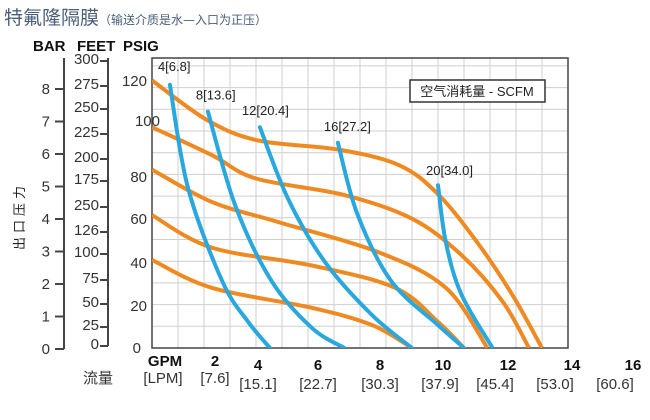 This screenshot has width=650, height=420. What do you see at coordinates (52, 18) in the screenshot?
I see `title-main: 特氟隆隔膜` at bounding box center [52, 18].